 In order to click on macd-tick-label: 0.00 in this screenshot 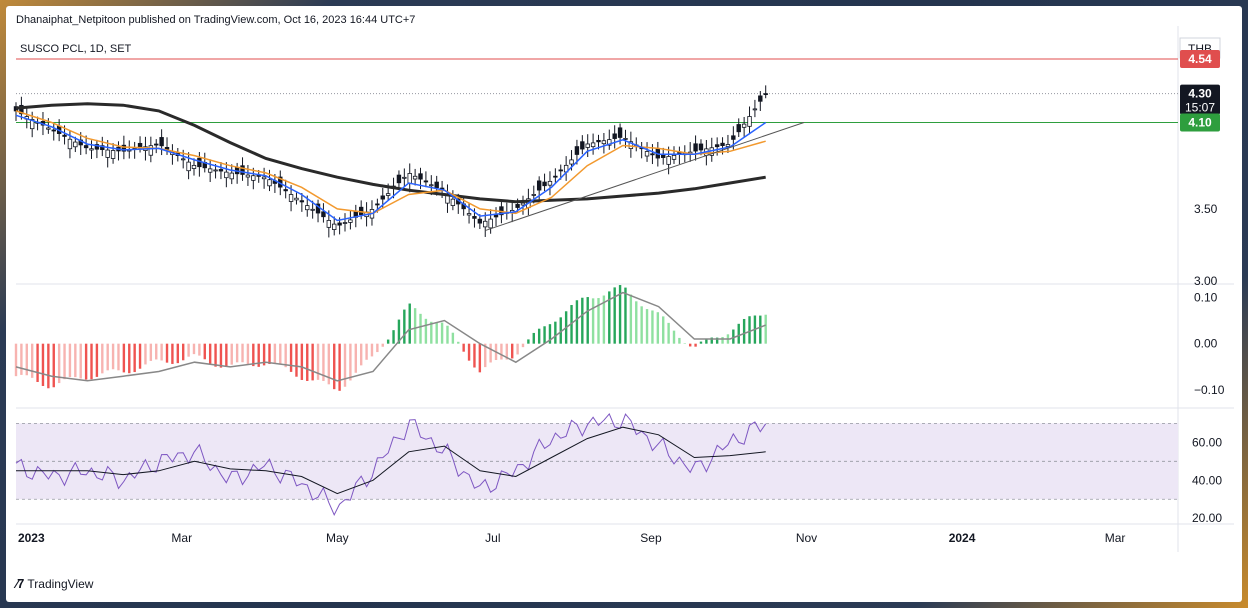, I will do `click(1206, 344)`.